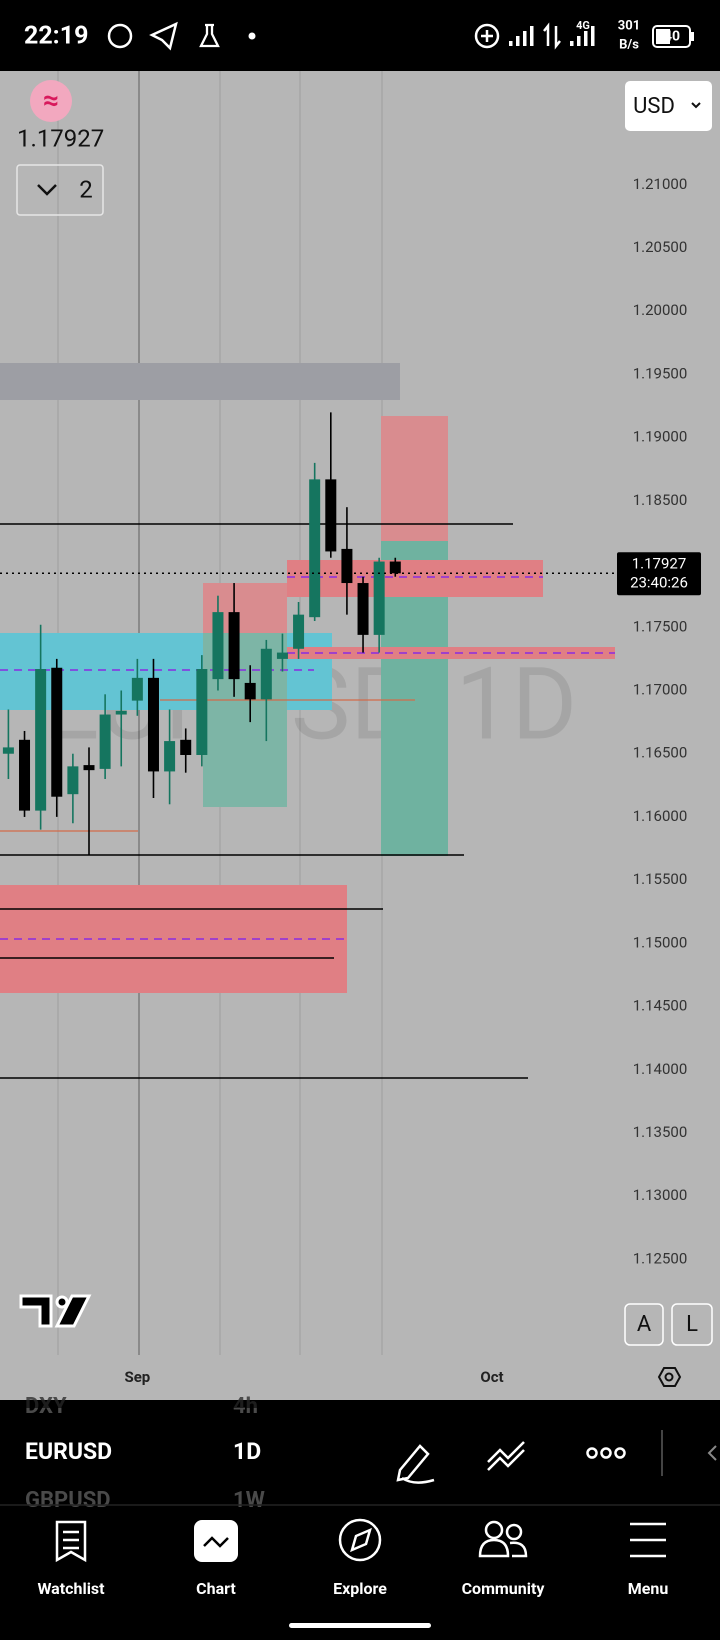 The width and height of the screenshot is (720, 1640). I want to click on nav-icons, so click(360, 1540).